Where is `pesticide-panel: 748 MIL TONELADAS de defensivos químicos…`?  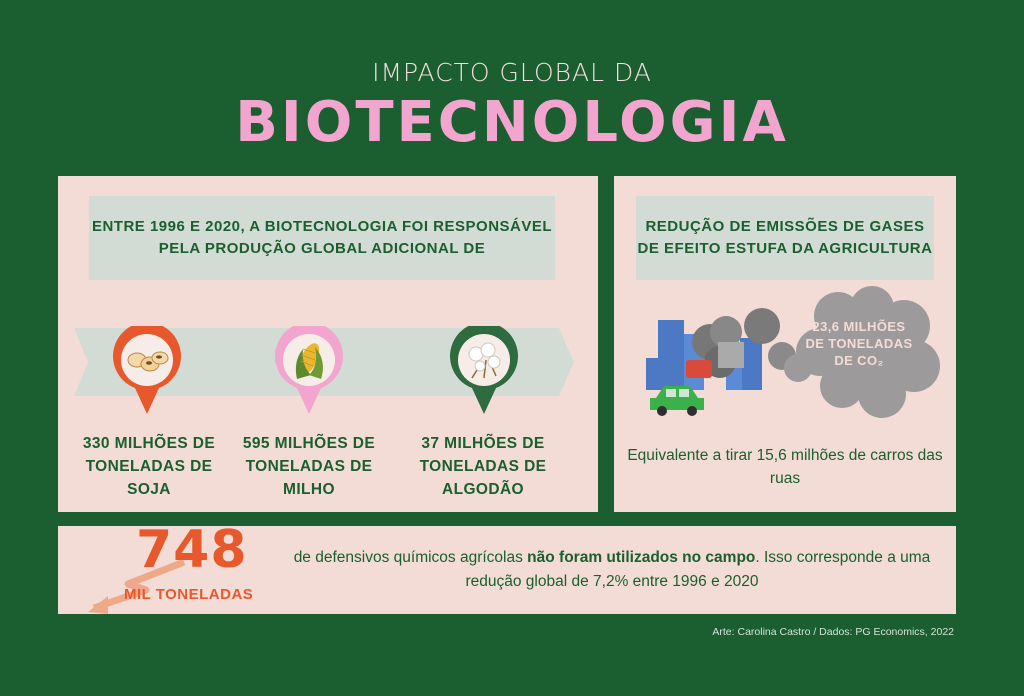
pesticide-panel: 748 MIL TONELADAS de defensivos químicos… is located at coordinates (507, 567).